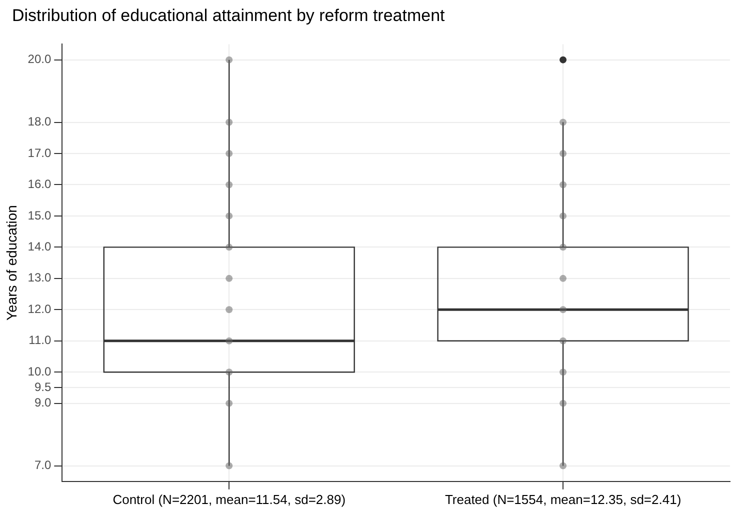 The height and width of the screenshot is (511, 740). Describe the element at coordinates (40, 247) in the screenshot. I see `y-tick-label: 14.0` at that location.